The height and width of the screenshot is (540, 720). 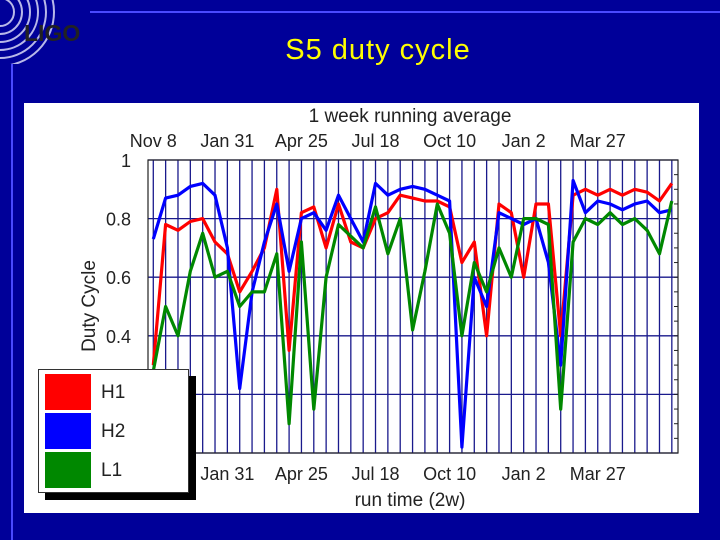 What do you see at coordinates (68, 431) in the screenshot?
I see `legend-swatch-h2` at bounding box center [68, 431].